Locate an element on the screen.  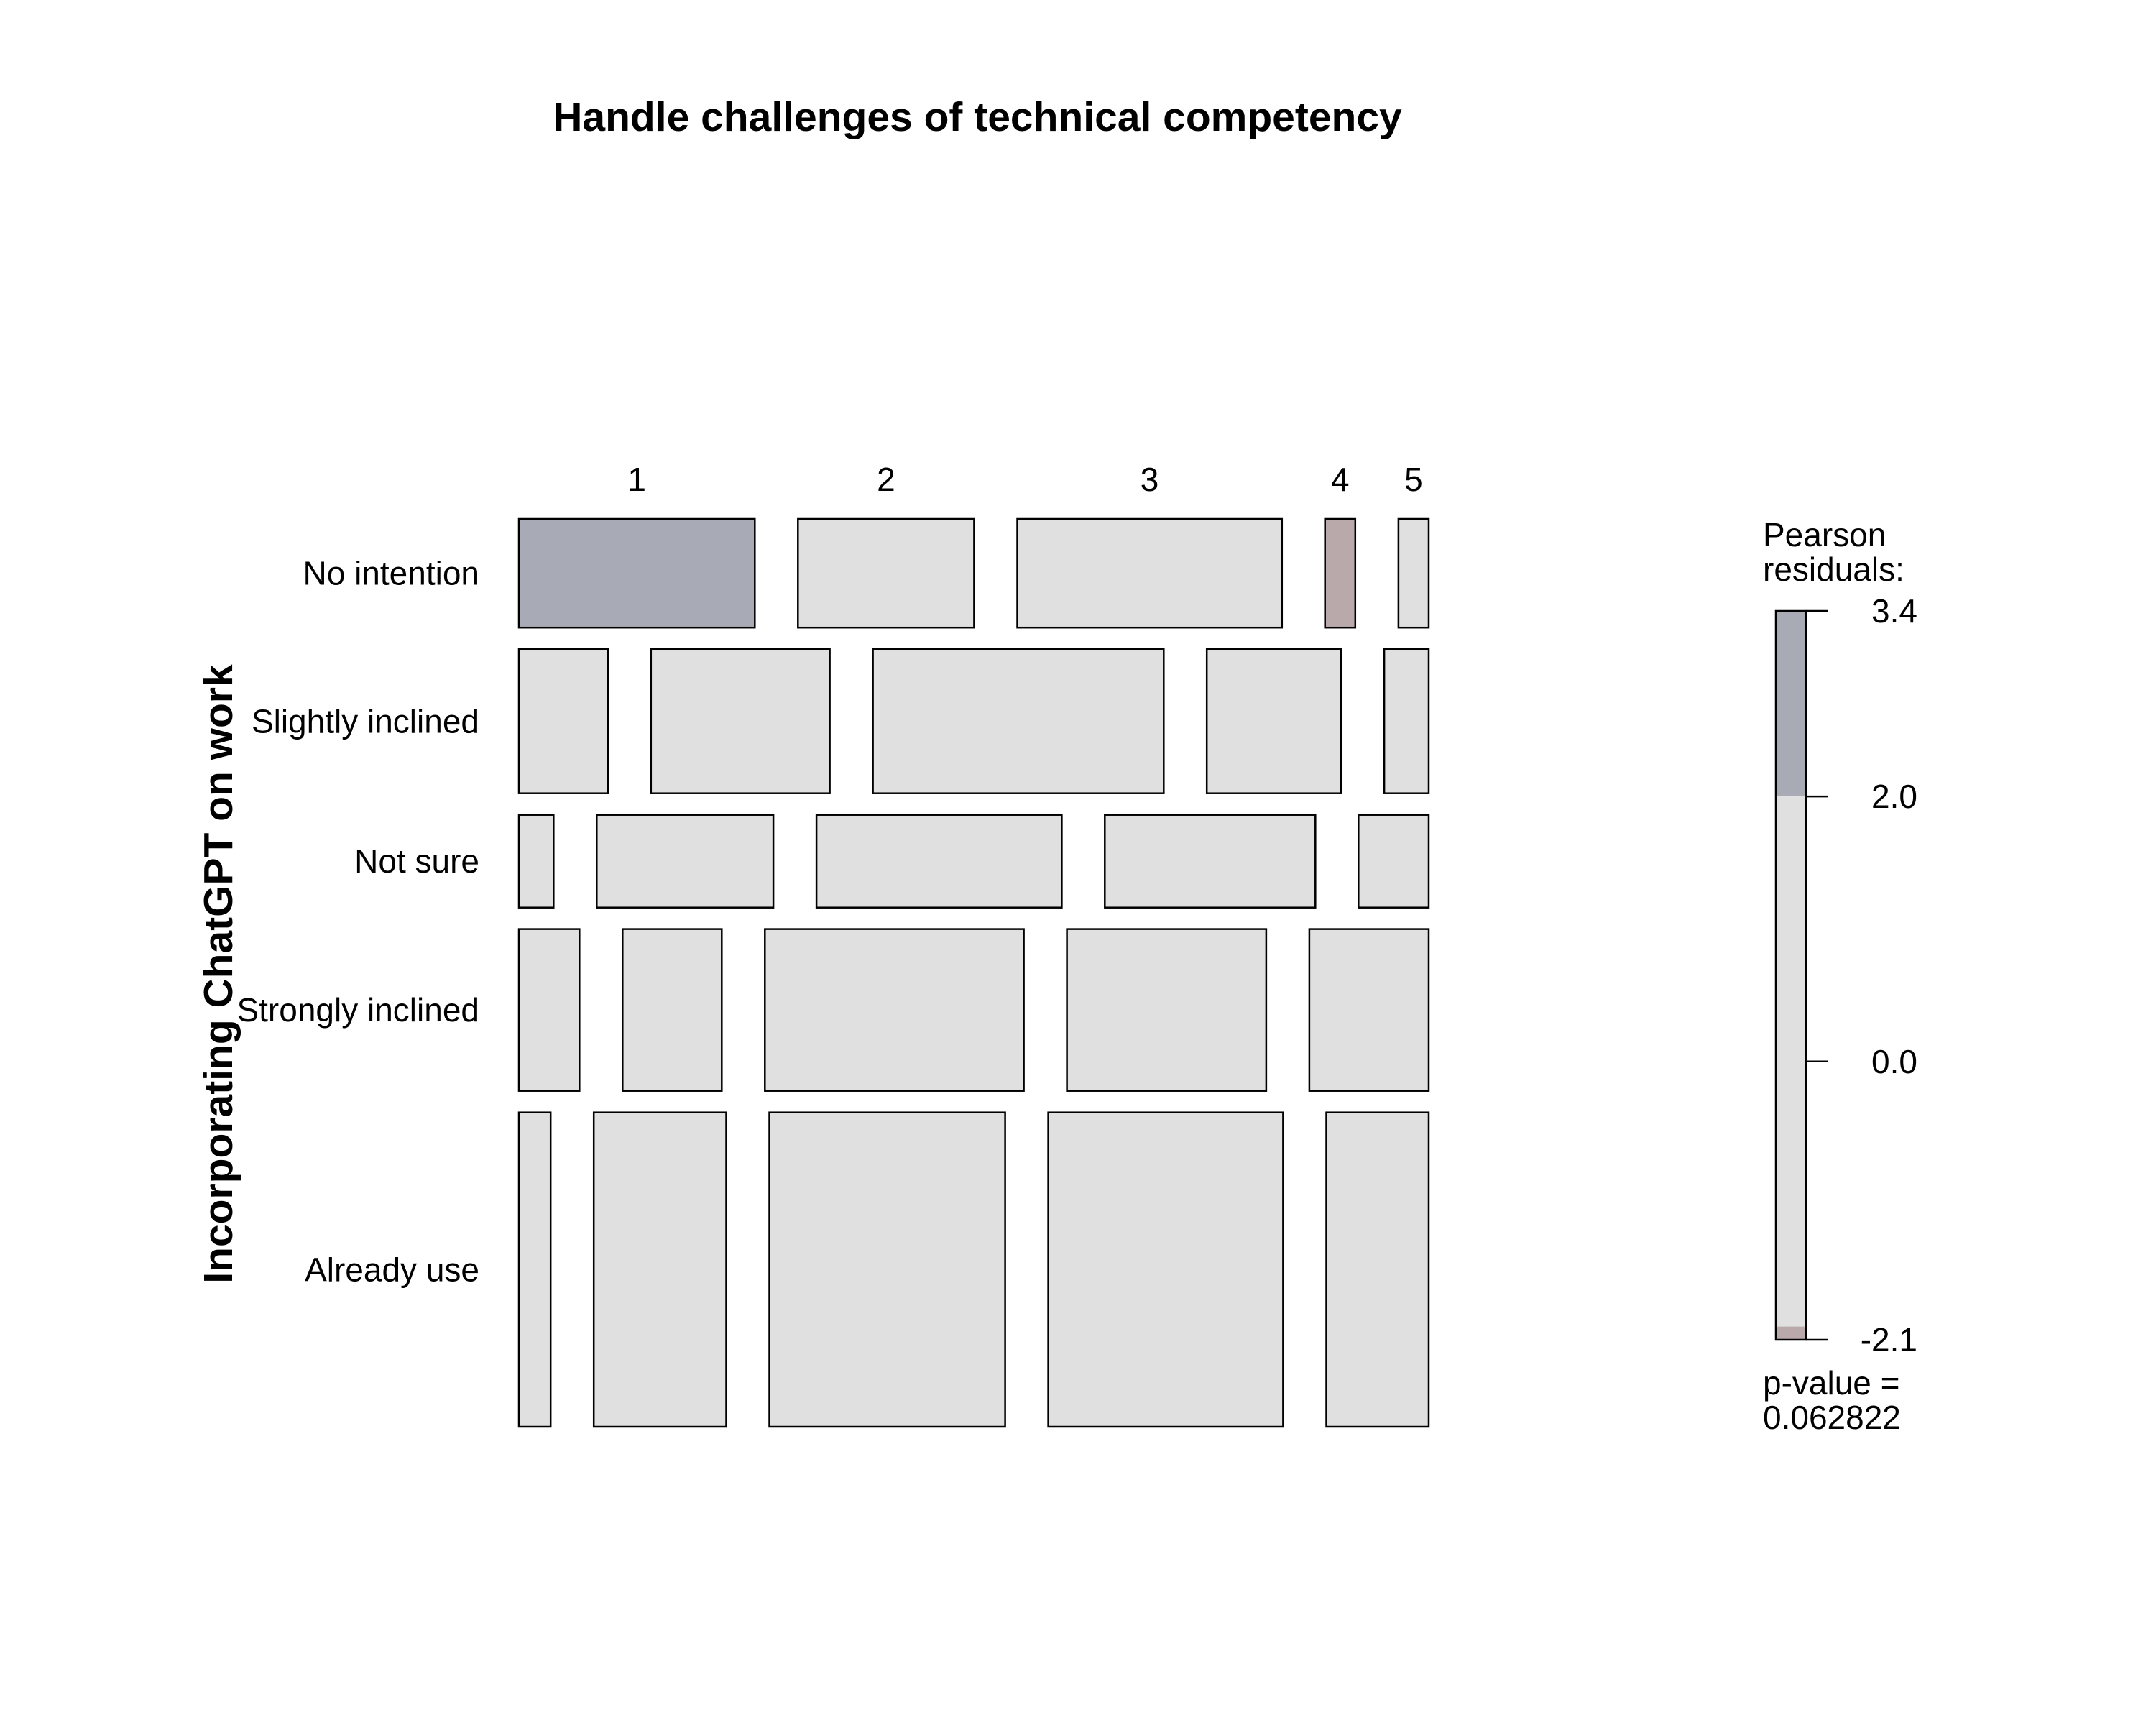
p-value-number: 0.062822 is located at coordinates (1832, 1417).